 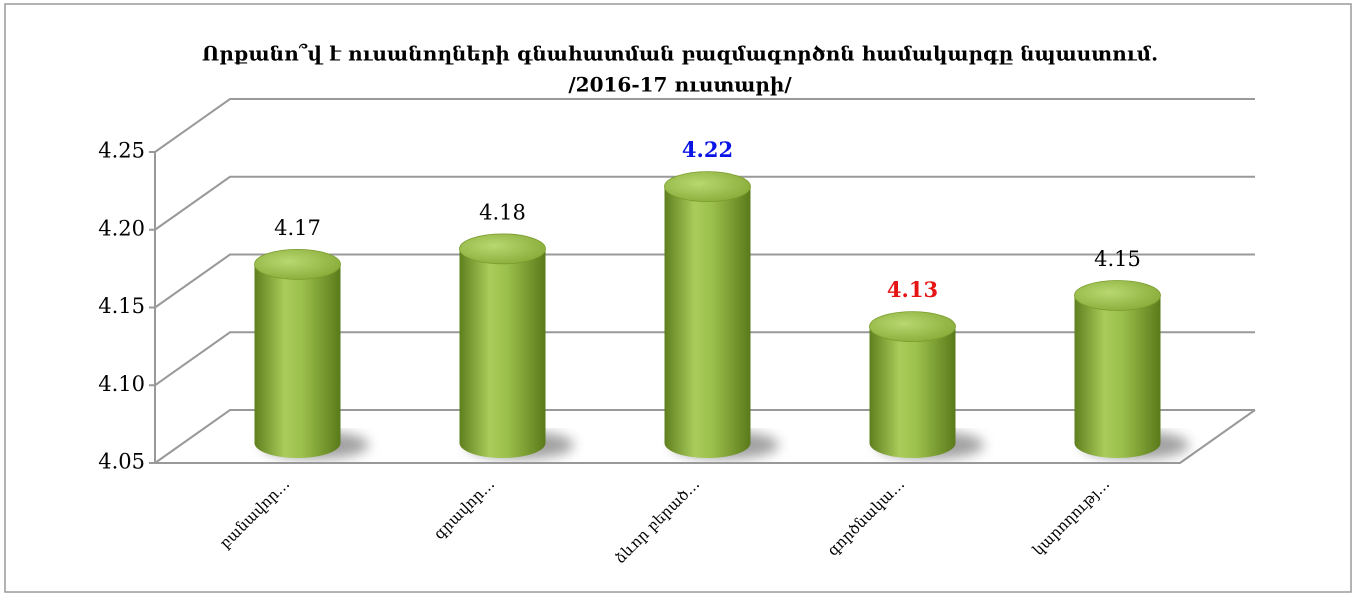 I want to click on y-tick-label: 4.20, so click(x=121, y=228).